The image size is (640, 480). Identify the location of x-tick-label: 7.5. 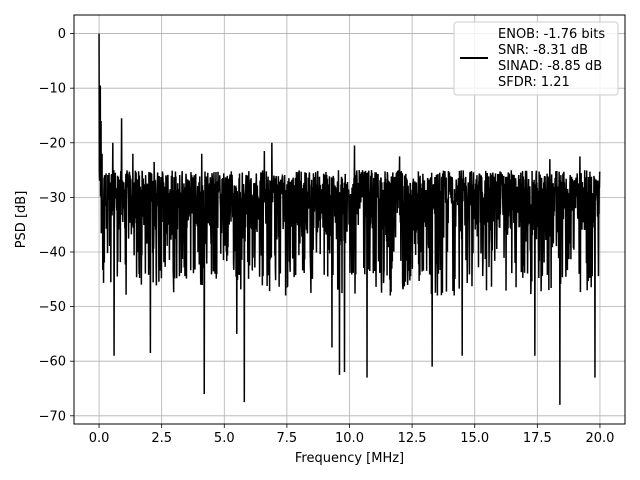
(287, 438).